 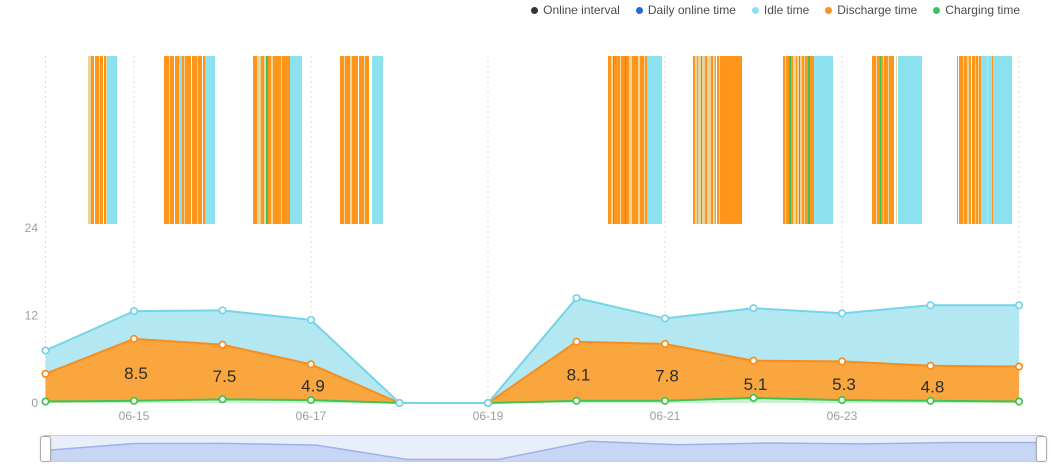 I want to click on datazoom-handle-right, so click(x=1041, y=448).